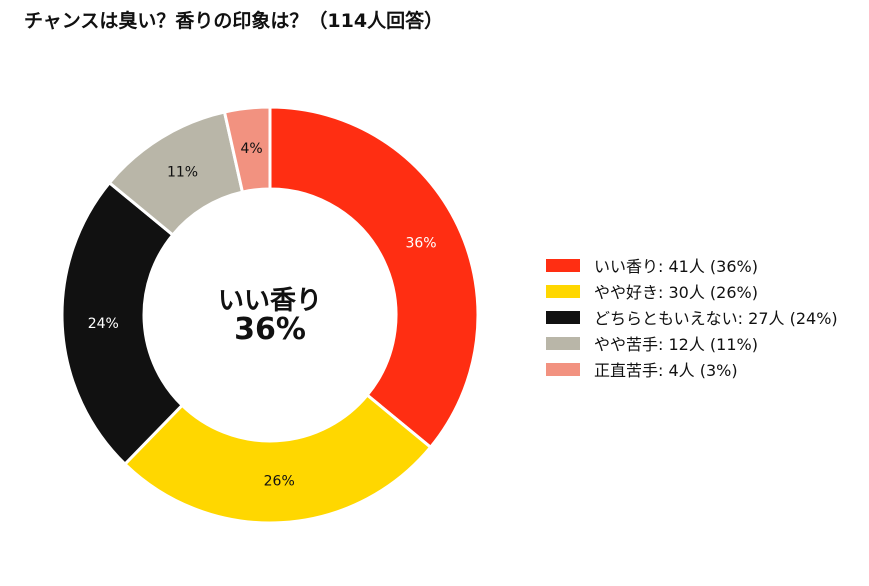  I want to click on legend-item: どちらともいえない: 27人 (24%), so click(692, 317).